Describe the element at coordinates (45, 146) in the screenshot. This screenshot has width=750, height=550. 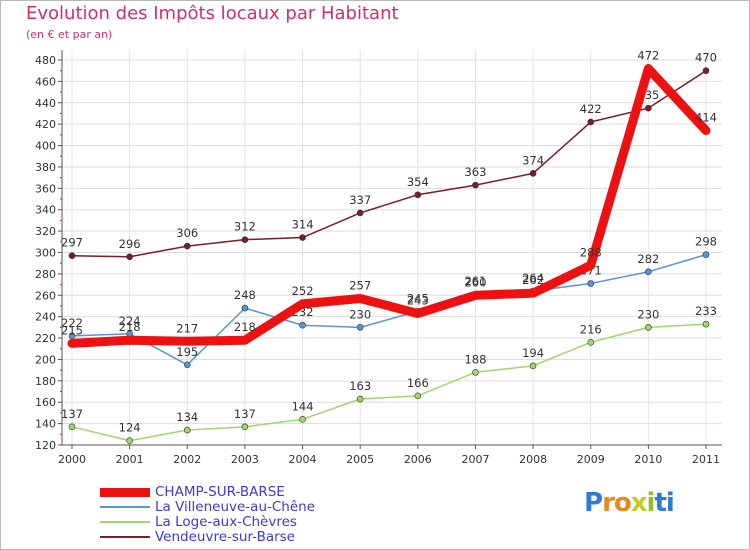
I see `y-tick-label: 400` at that location.